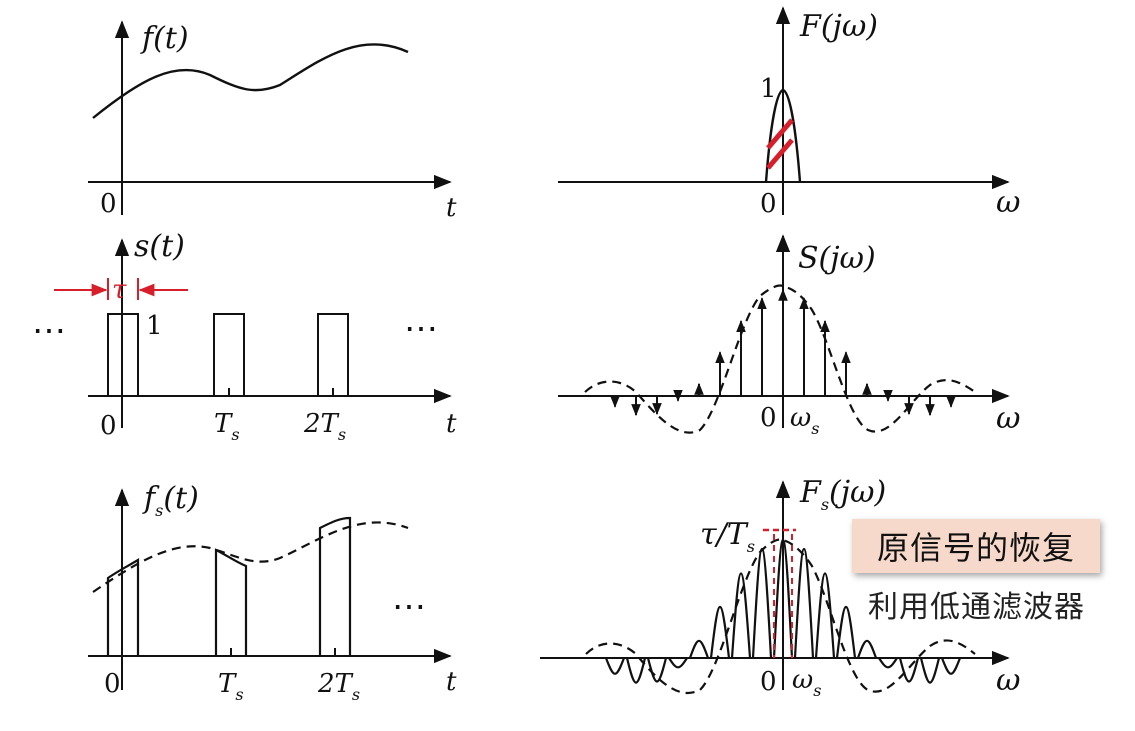 The image size is (1135, 731). What do you see at coordinates (159, 246) in the screenshot?
I see `y-axis-label: s(t)` at bounding box center [159, 246].